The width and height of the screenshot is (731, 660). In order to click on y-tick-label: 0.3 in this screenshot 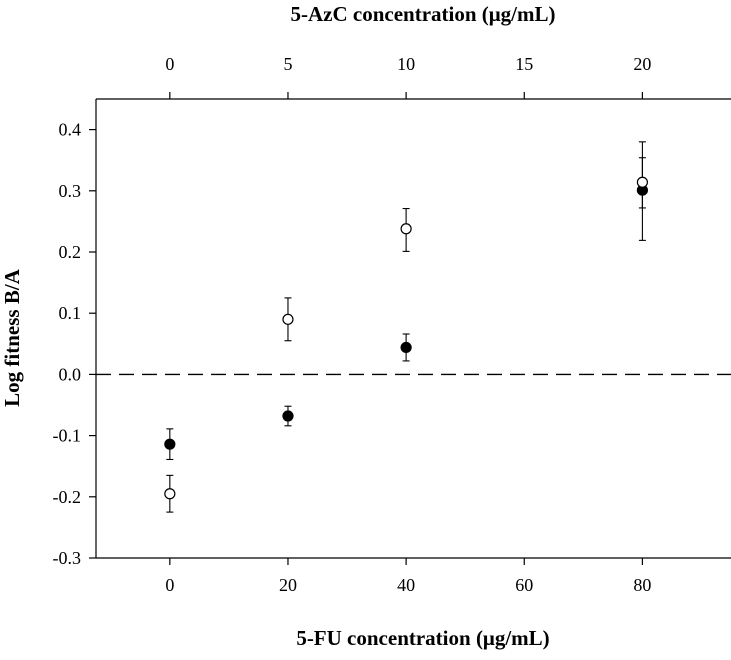, I will do `click(70, 191)`.